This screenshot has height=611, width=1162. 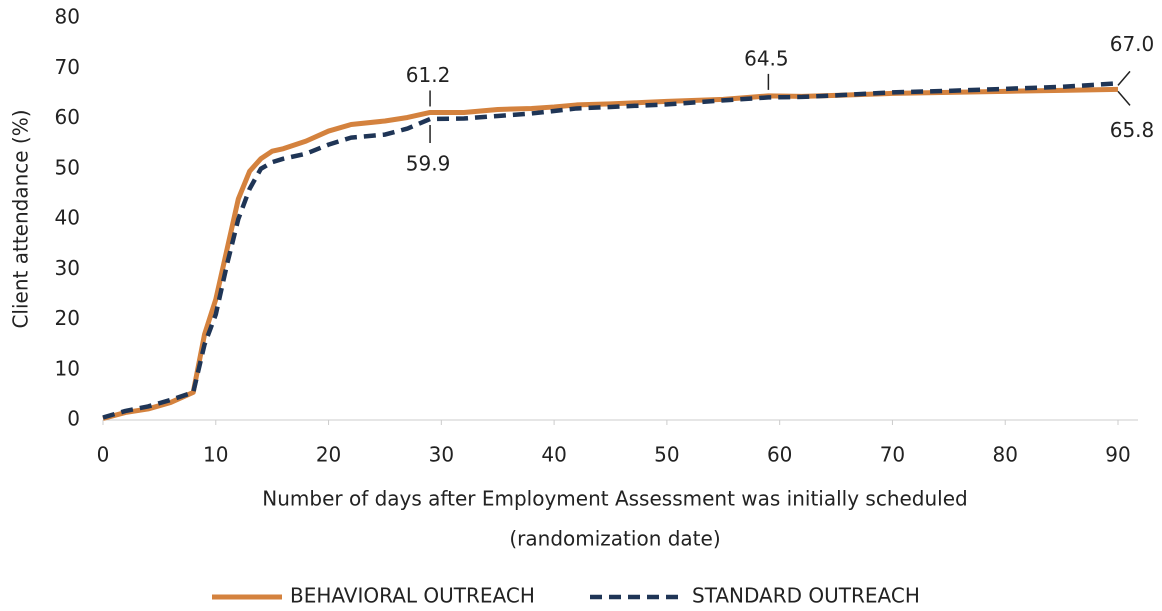 What do you see at coordinates (67, 117) in the screenshot?
I see `y-tick-label: 60` at bounding box center [67, 117].